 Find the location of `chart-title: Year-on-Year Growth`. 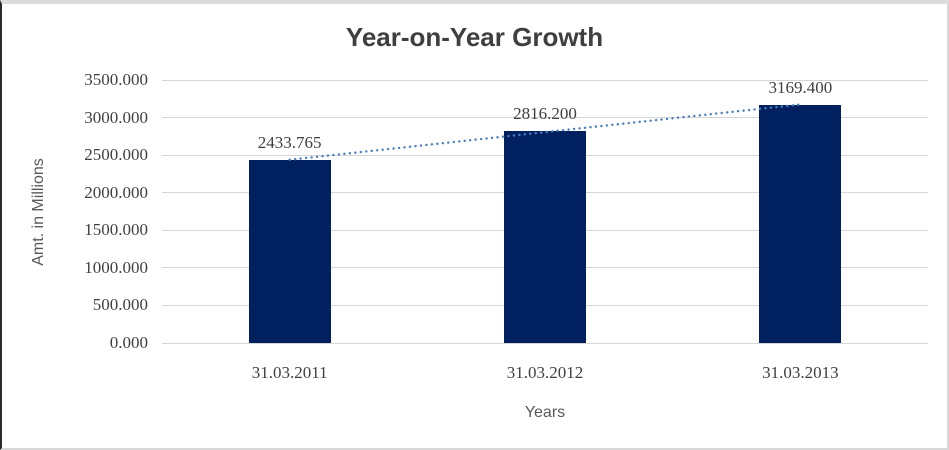

chart-title: Year-on-Year Growth is located at coordinates (474, 37).